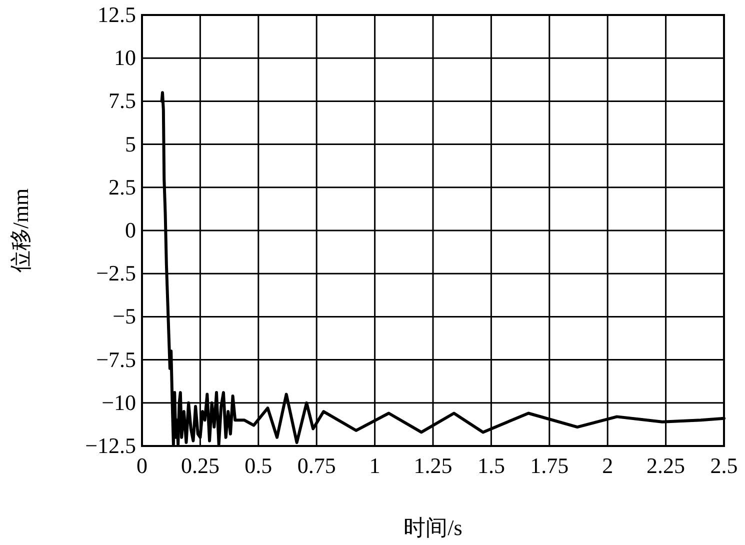  What do you see at coordinates (125, 57) in the screenshot?
I see `y-tick-label: 10` at bounding box center [125, 57].